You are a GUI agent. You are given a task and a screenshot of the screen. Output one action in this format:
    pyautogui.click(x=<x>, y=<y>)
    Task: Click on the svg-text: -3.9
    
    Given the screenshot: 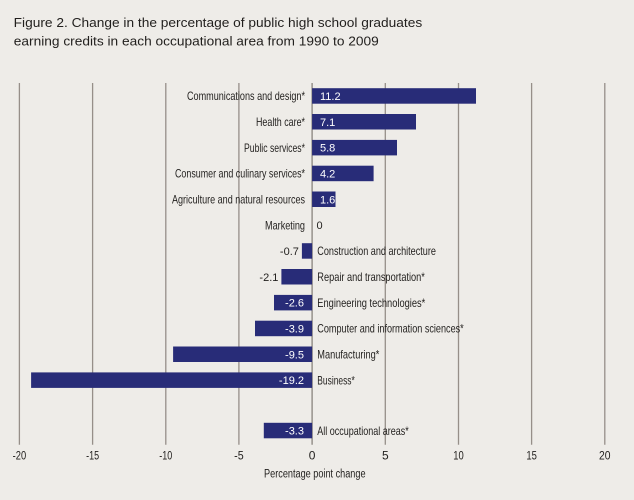 What is the action you would take?
    pyautogui.click(x=294, y=329)
    